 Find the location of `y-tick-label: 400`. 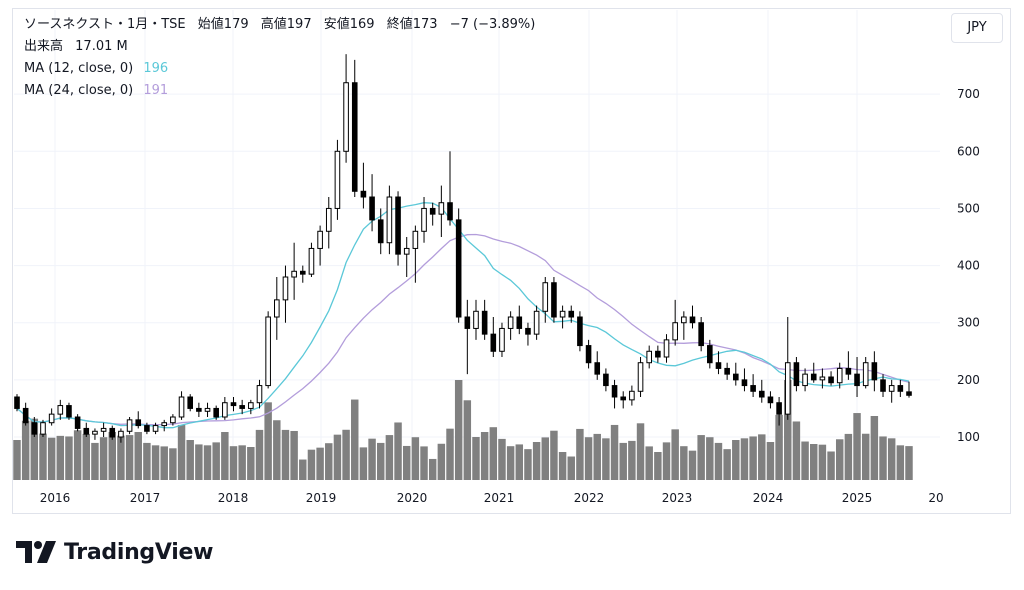

y-tick-label: 400 is located at coordinates (968, 266).